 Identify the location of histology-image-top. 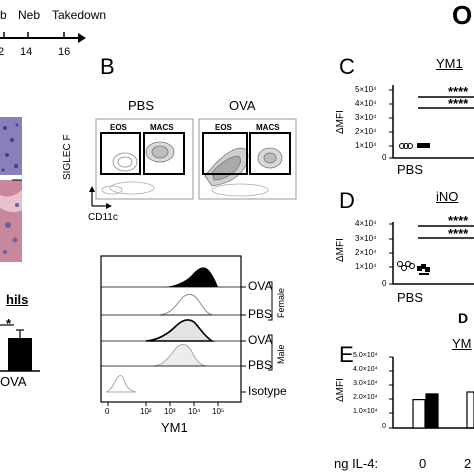
(11, 146).